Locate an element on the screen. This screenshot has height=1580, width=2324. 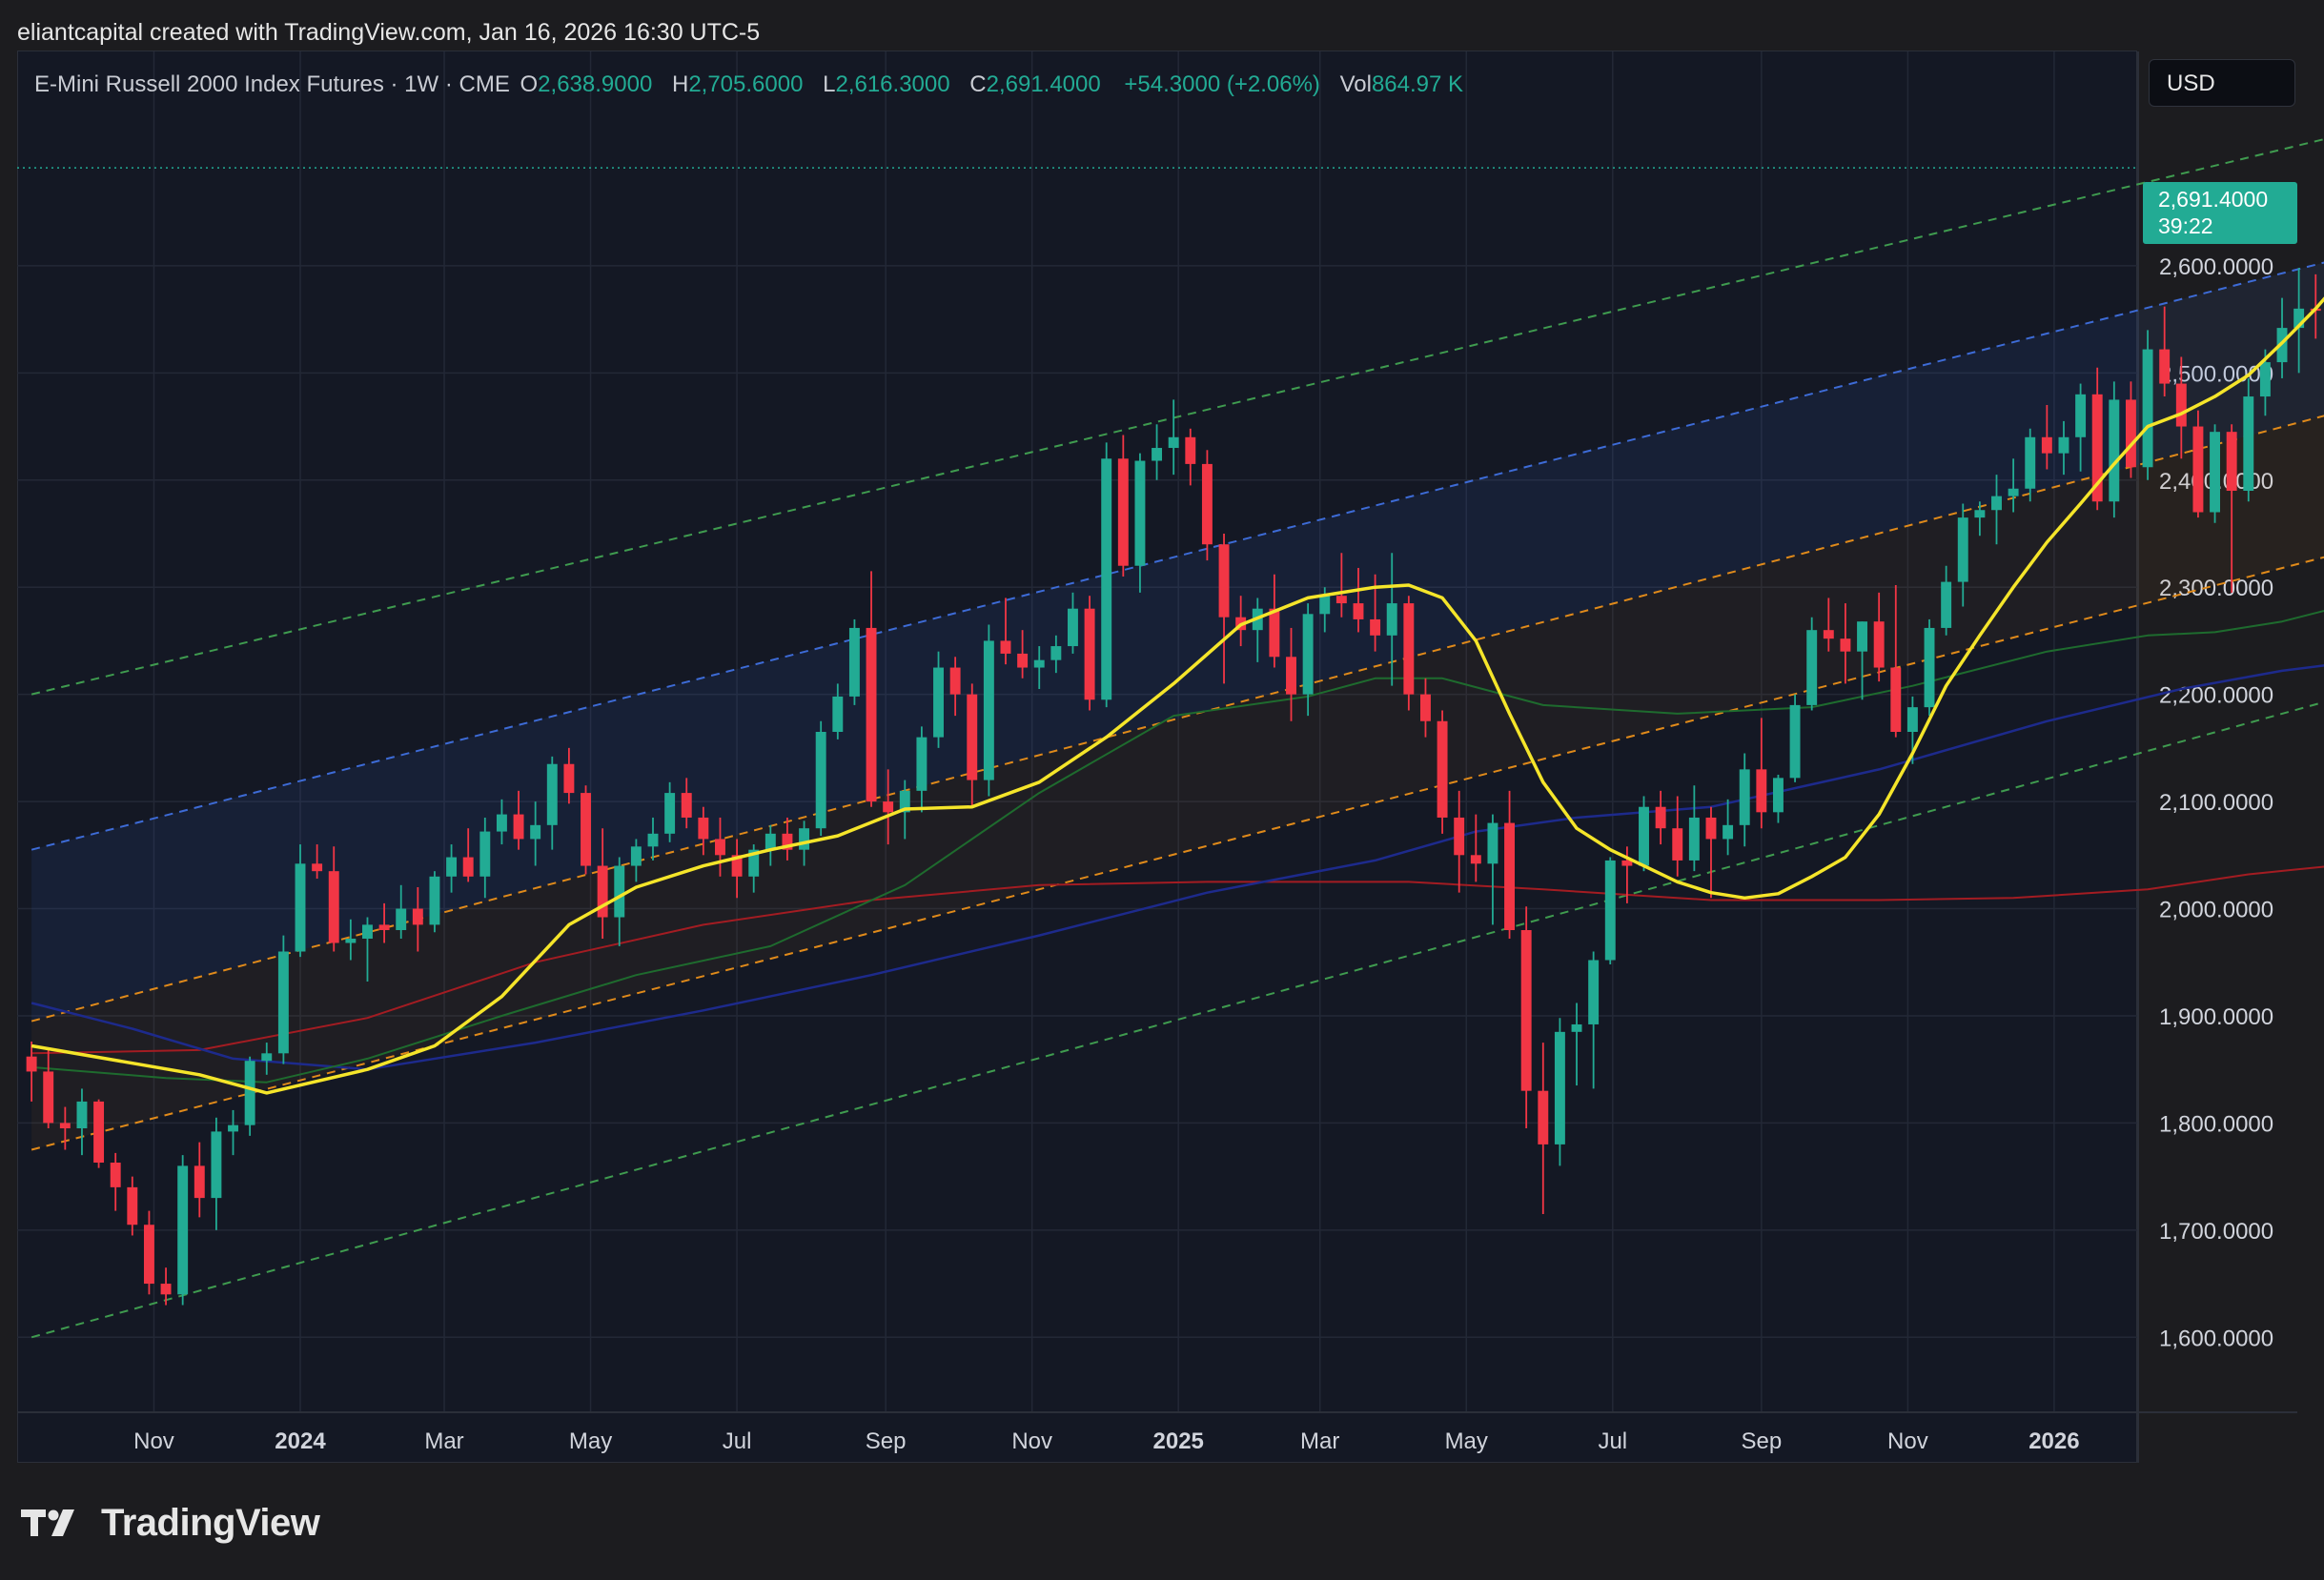
sma-long-line is located at coordinates (1177, 960).